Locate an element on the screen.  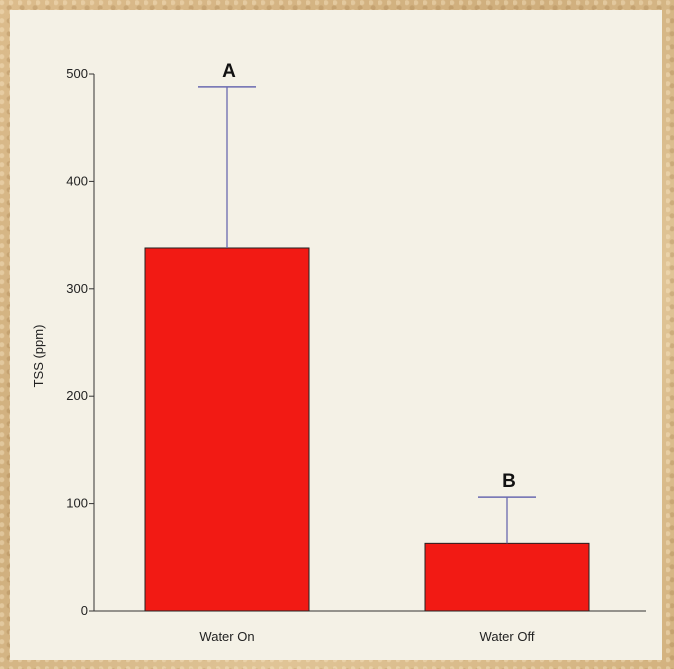
y-tick-label: 500 is located at coordinates (77, 73).